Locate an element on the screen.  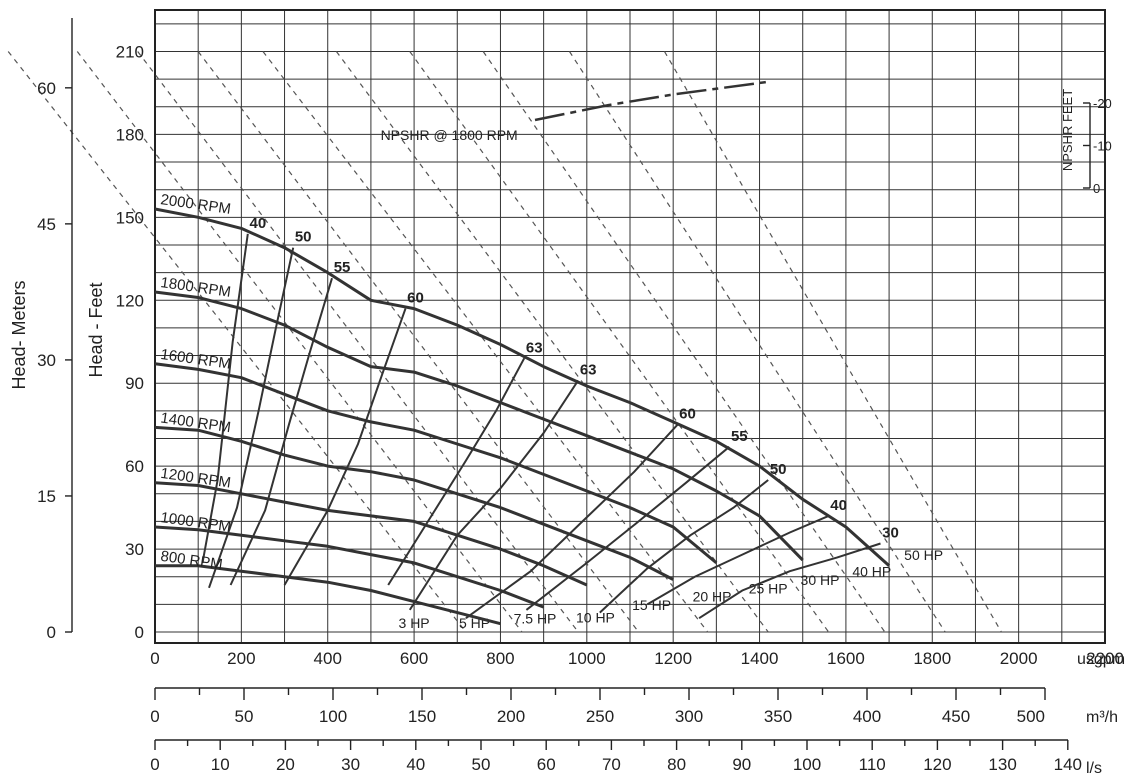
x-tick-label: 200 is located at coordinates (241, 658).